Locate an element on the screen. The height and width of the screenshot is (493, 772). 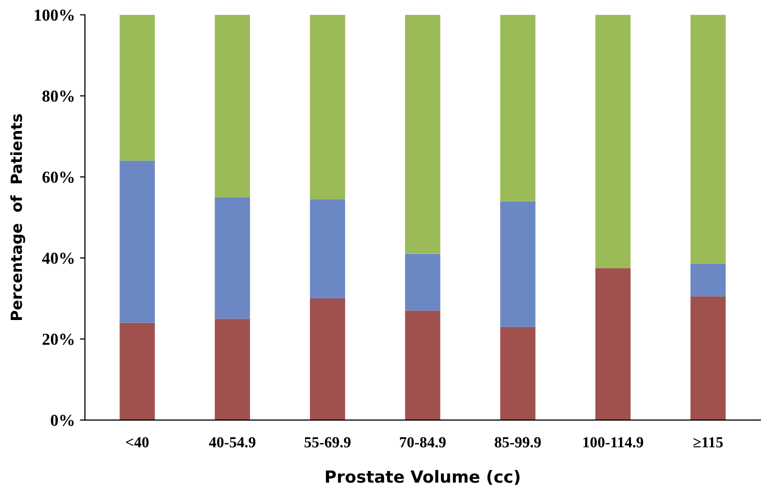
y-tick-label: 60% is located at coordinates (58, 177).